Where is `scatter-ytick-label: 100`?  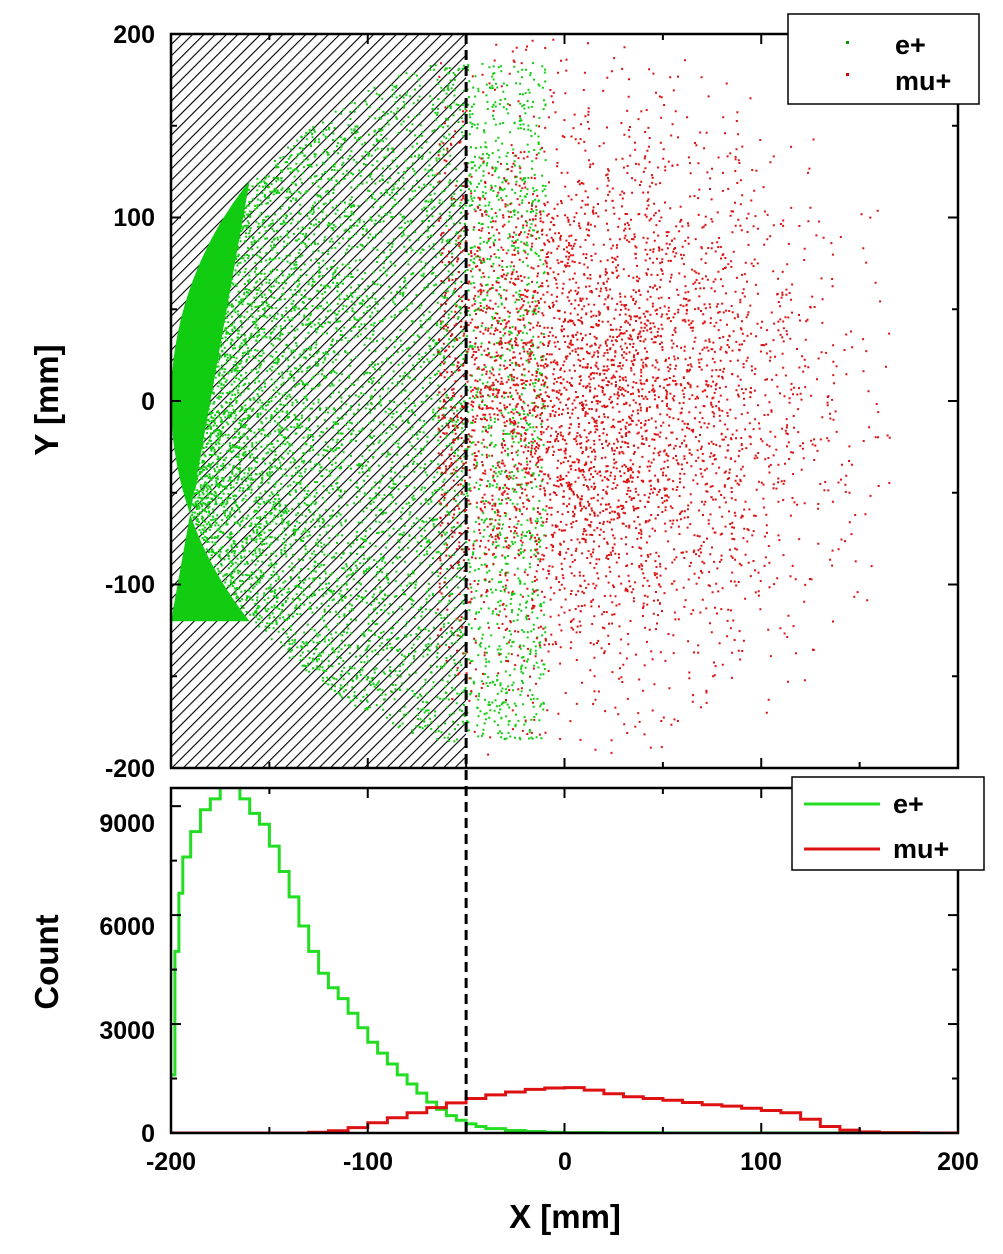 scatter-ytick-label: 100 is located at coordinates (134, 218).